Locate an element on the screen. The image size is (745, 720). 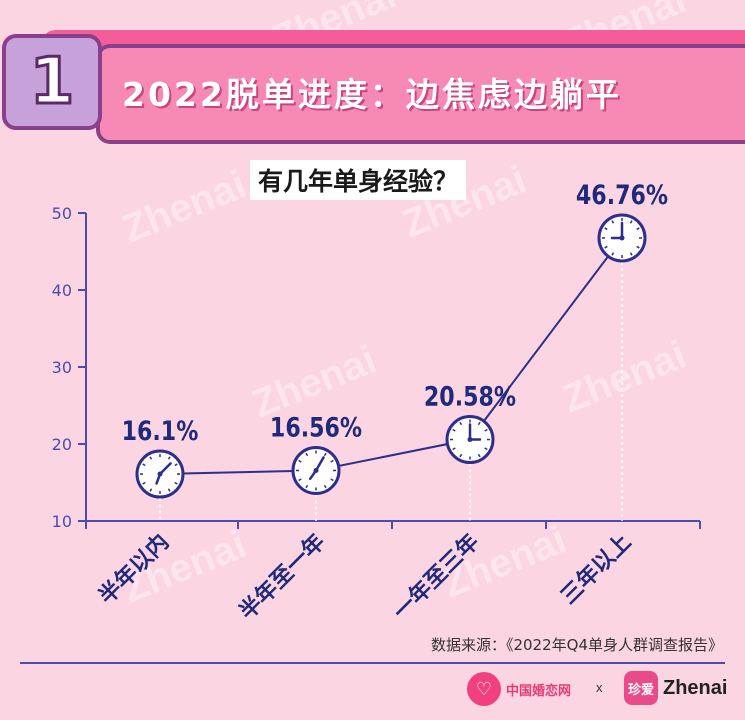
data-label: 20.58% is located at coordinates (470, 396).